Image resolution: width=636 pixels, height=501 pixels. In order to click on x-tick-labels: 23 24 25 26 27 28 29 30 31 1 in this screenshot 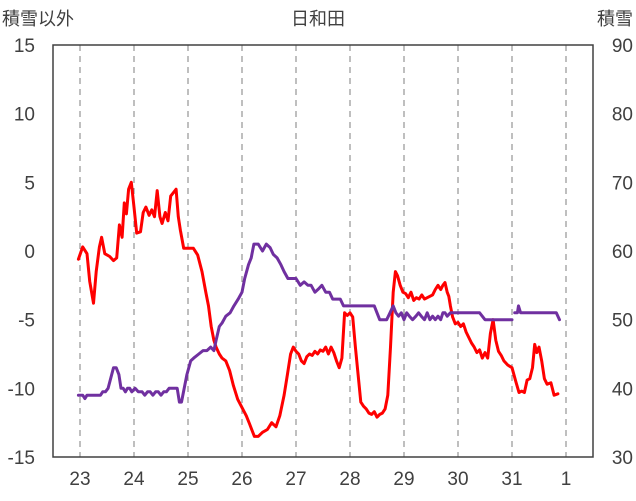, I will do `click(320, 479)`.